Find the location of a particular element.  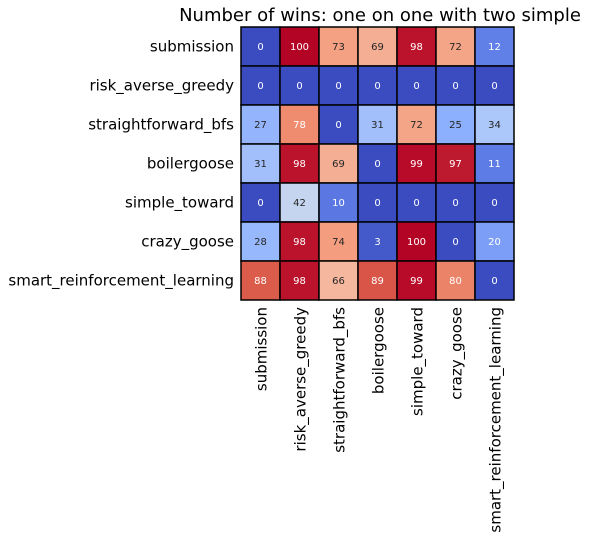

cell-value-label: 97 is located at coordinates (455, 164).